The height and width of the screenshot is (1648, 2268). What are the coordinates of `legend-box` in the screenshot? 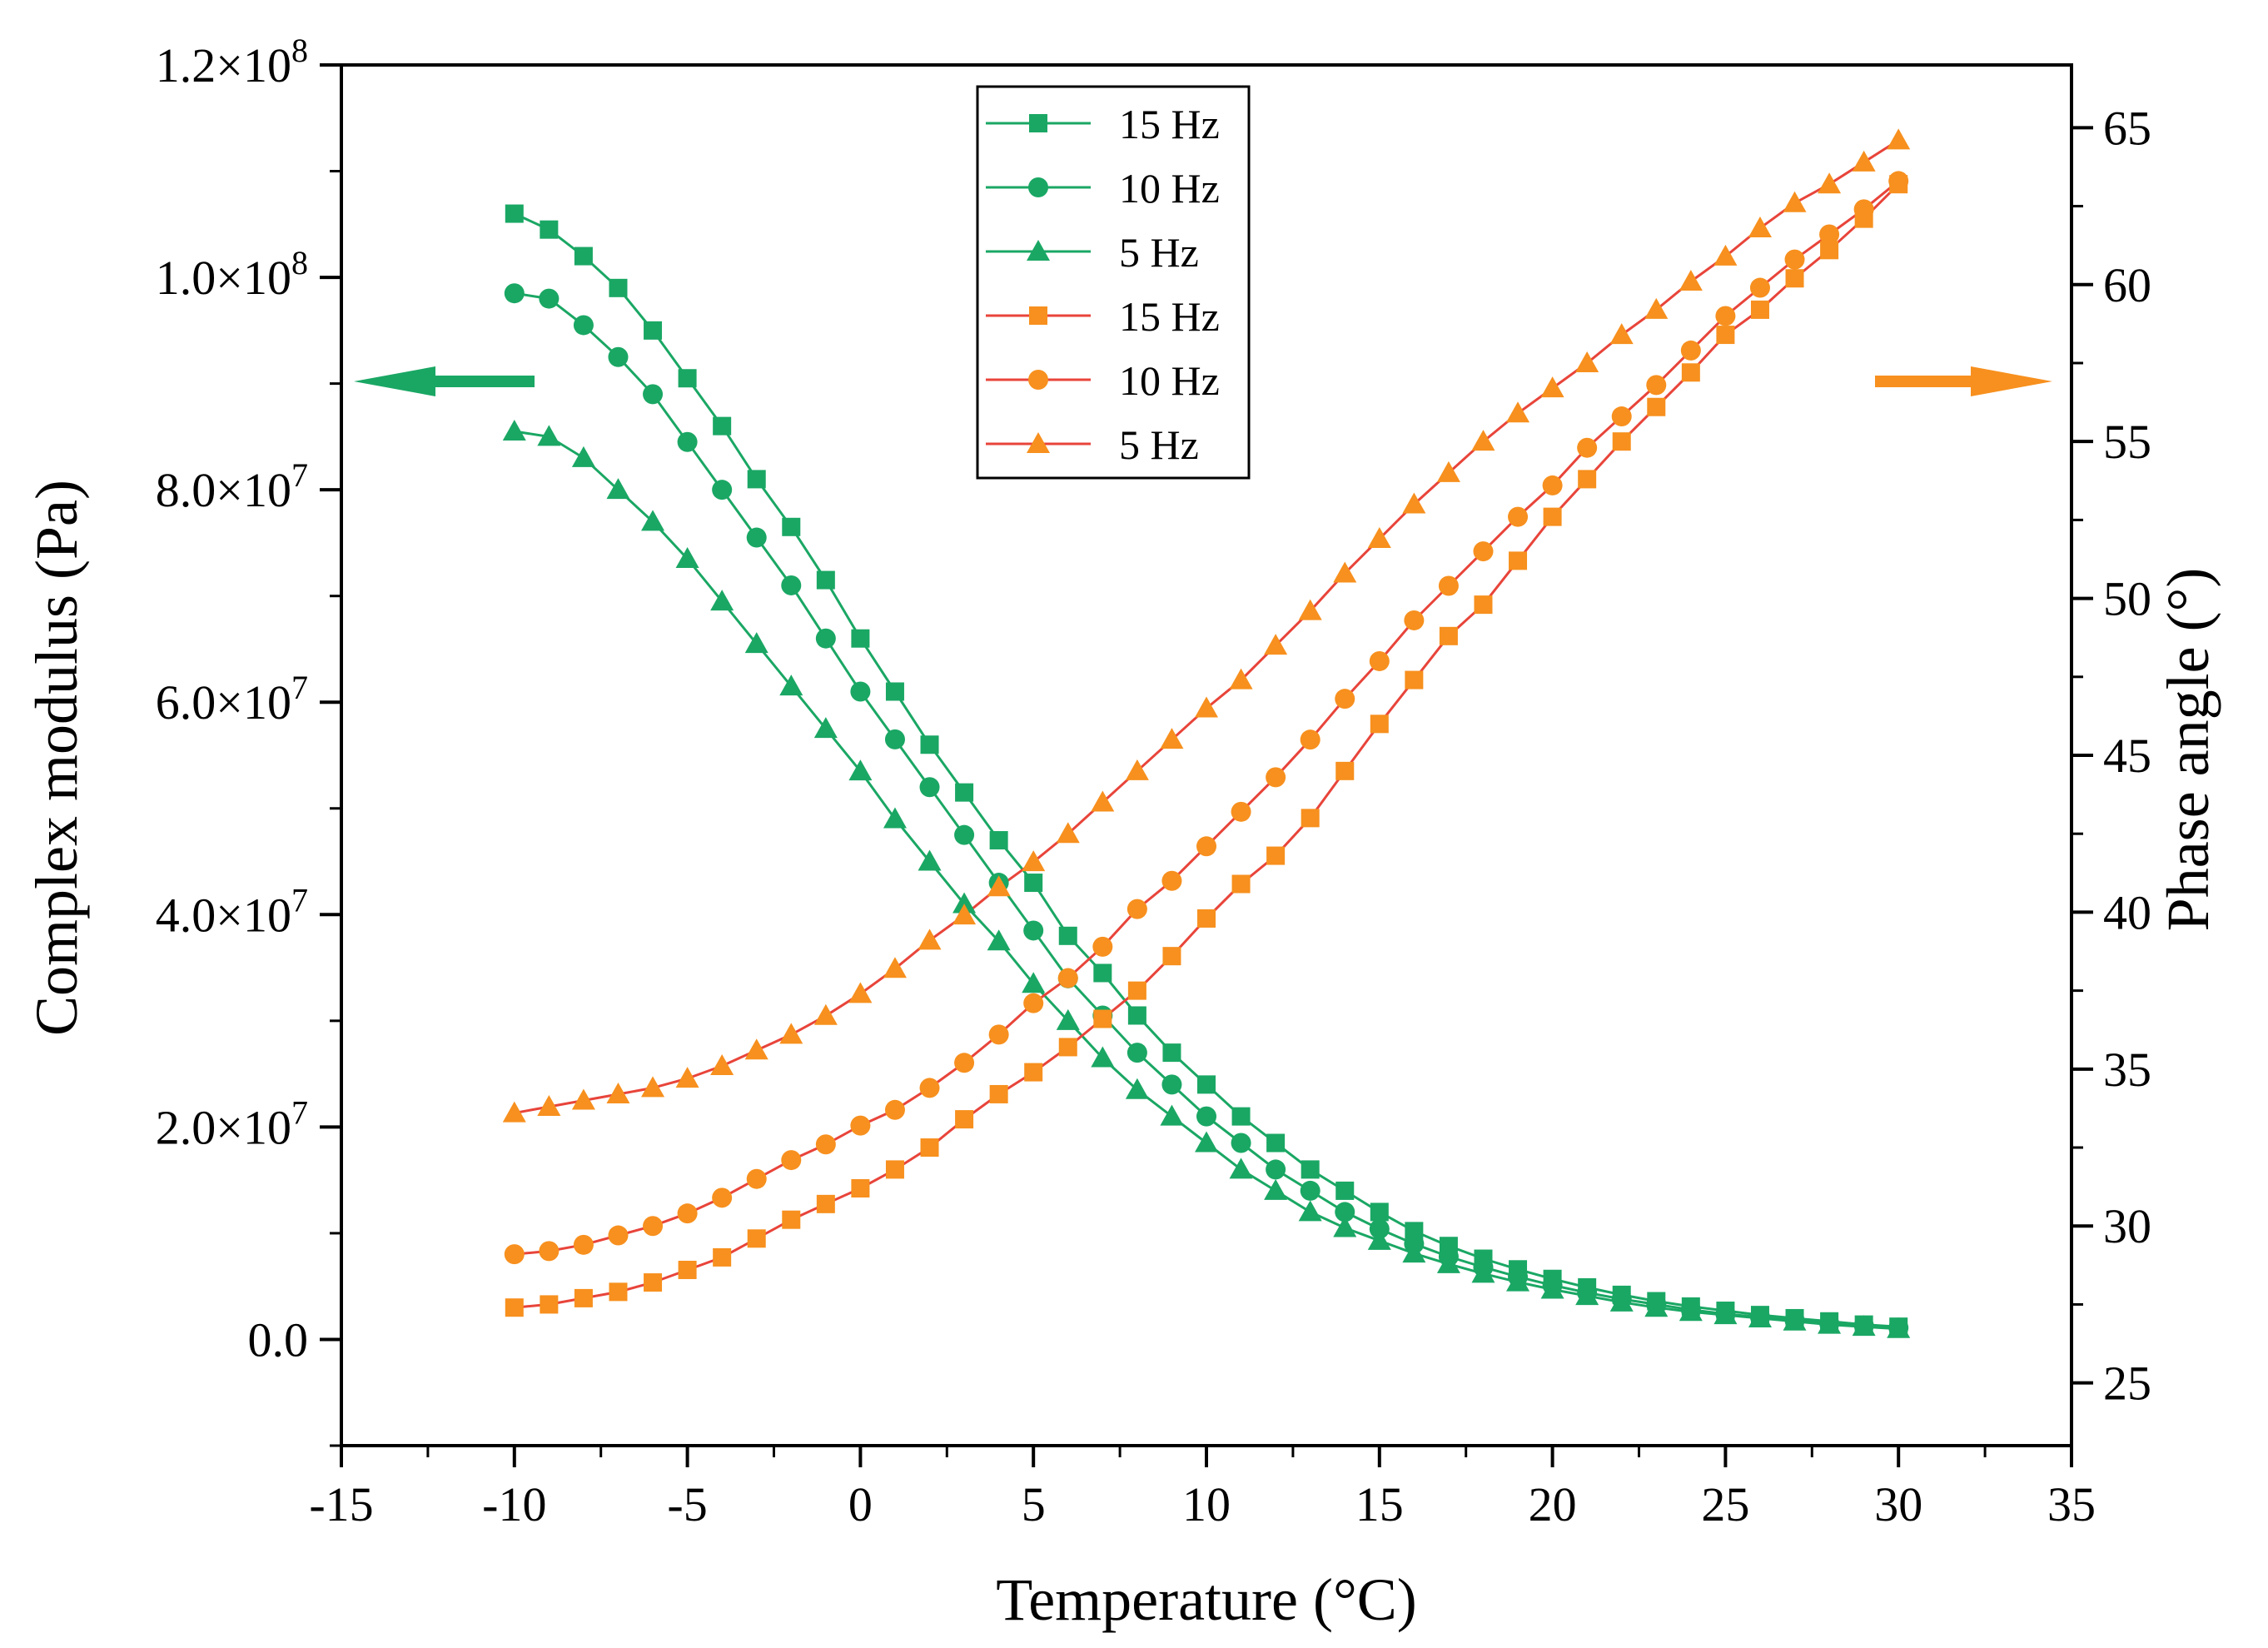 It's located at (1114, 282).